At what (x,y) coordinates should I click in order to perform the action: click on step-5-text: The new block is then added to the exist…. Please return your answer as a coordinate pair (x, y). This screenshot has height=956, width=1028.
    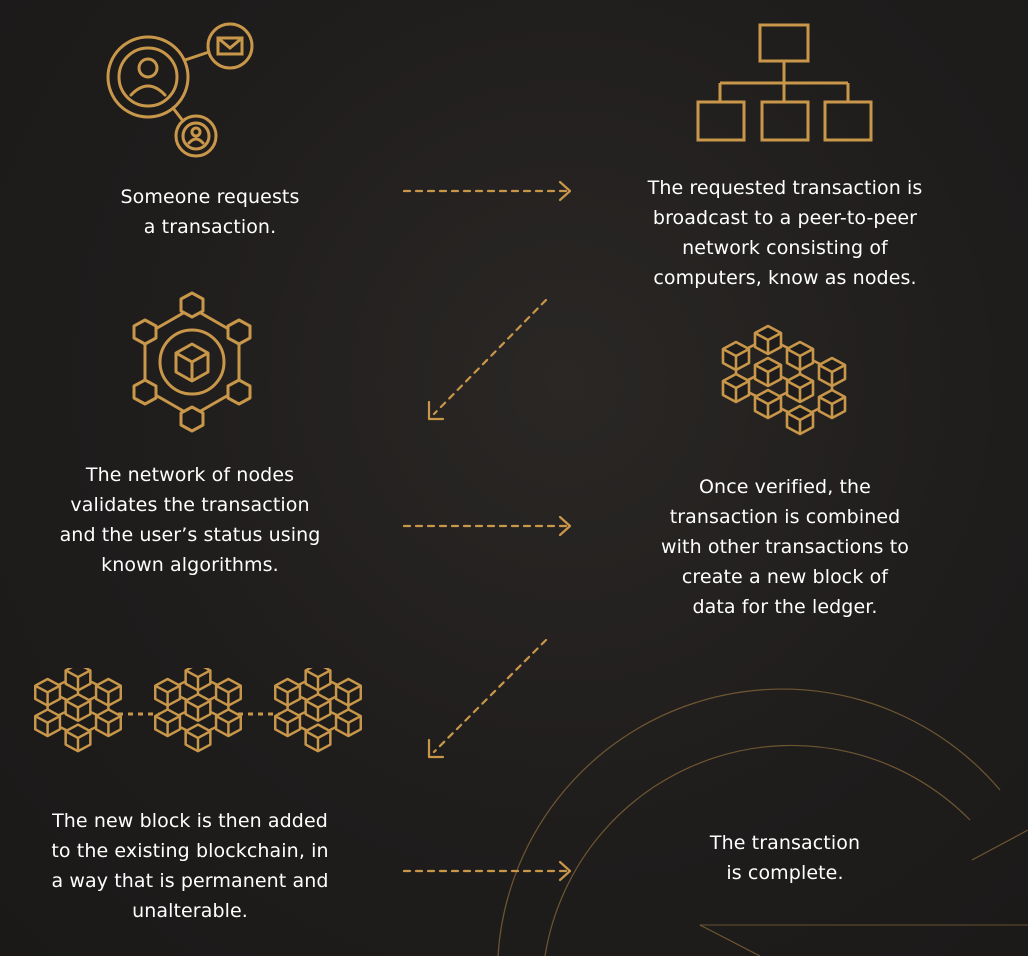
    Looking at the image, I should click on (190, 866).